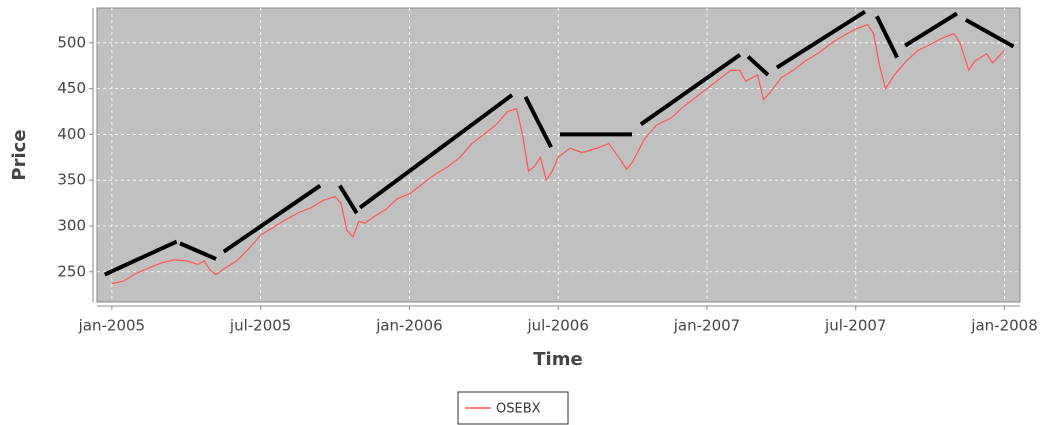 The image size is (1049, 425). I want to click on x-axis-title: Time, so click(557, 359).